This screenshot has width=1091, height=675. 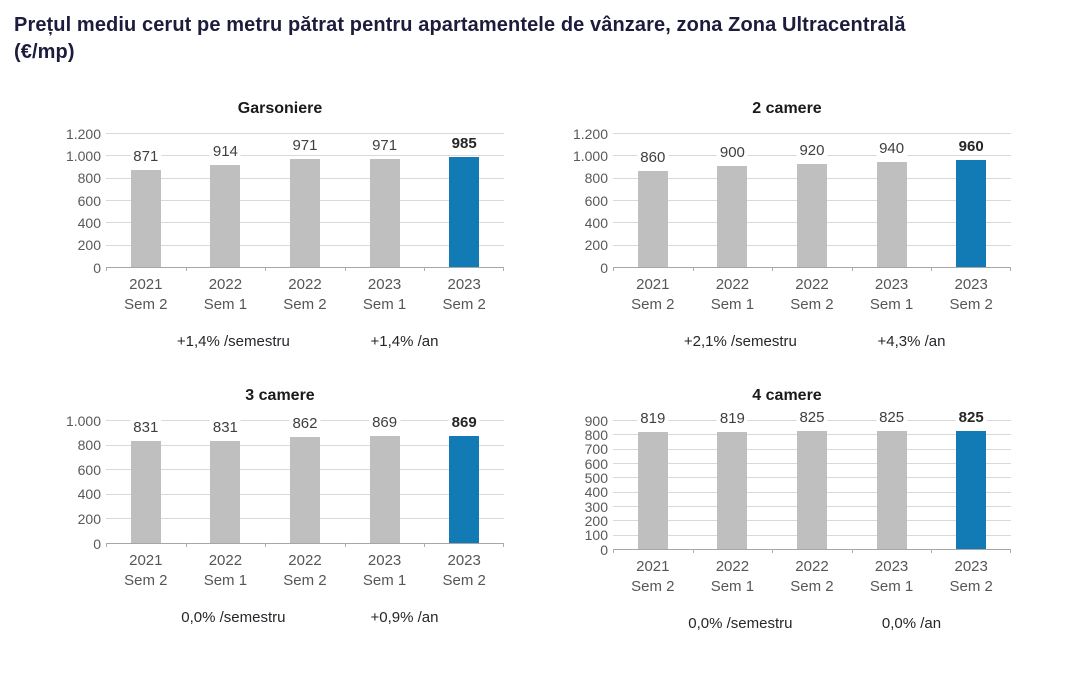 I want to click on chart-body: 1.200 1.000 800 600 400 200 0 860 900 920 940 960, so click(x=787, y=201).